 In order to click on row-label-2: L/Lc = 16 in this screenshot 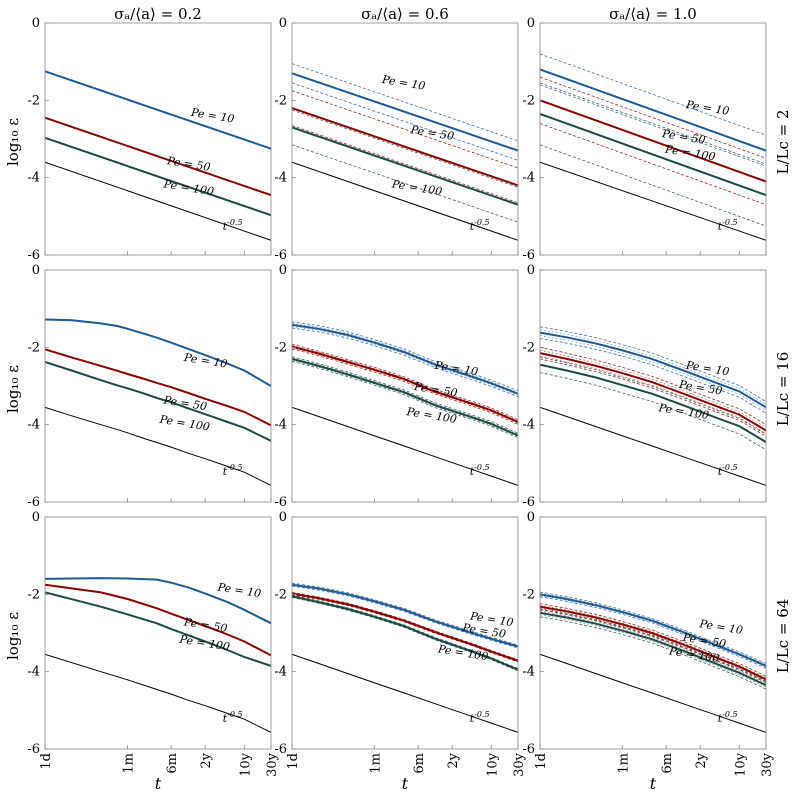, I will do `click(783, 389)`.